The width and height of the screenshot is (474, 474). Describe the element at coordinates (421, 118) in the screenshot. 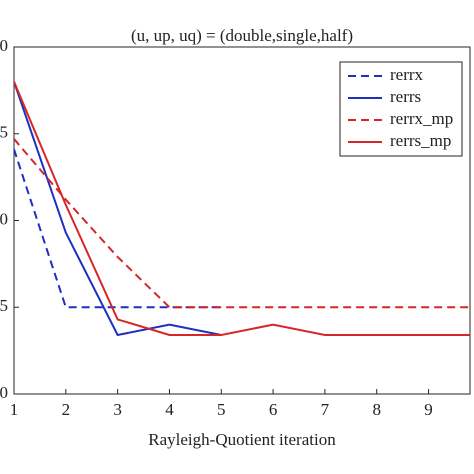

I see `legend-label: rerrx_mp` at that location.